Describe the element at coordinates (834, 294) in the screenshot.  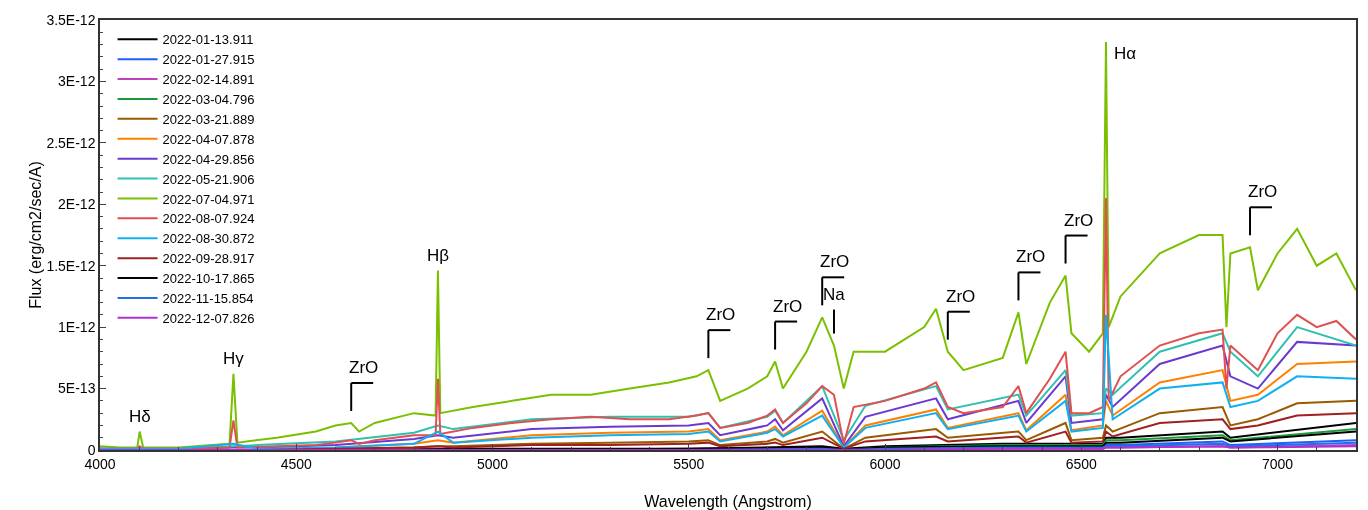
I see `annotation: Na` at that location.